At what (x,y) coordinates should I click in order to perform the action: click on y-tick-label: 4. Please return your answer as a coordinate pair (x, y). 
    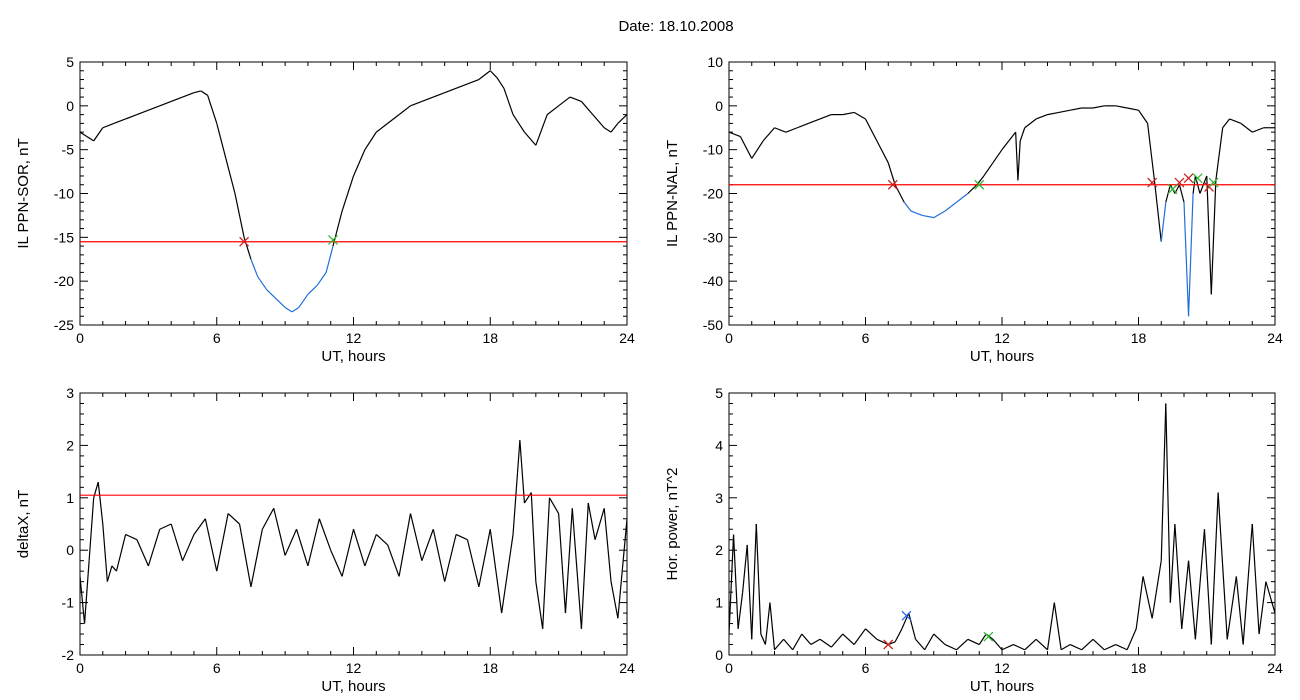
    Looking at the image, I should click on (719, 445).